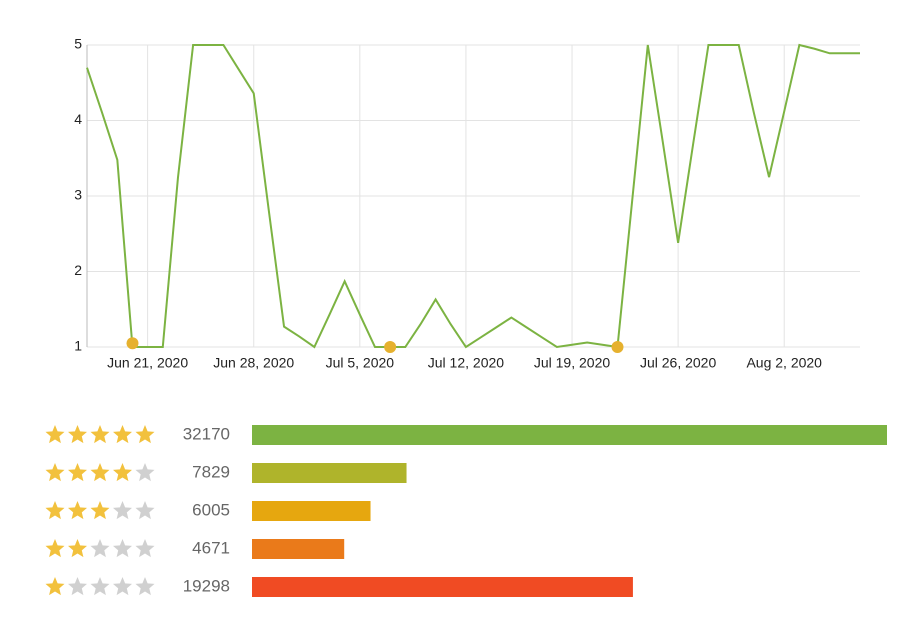  Describe the element at coordinates (253, 363) in the screenshot. I see `x-tick-label: Jun 28, 2020` at that location.